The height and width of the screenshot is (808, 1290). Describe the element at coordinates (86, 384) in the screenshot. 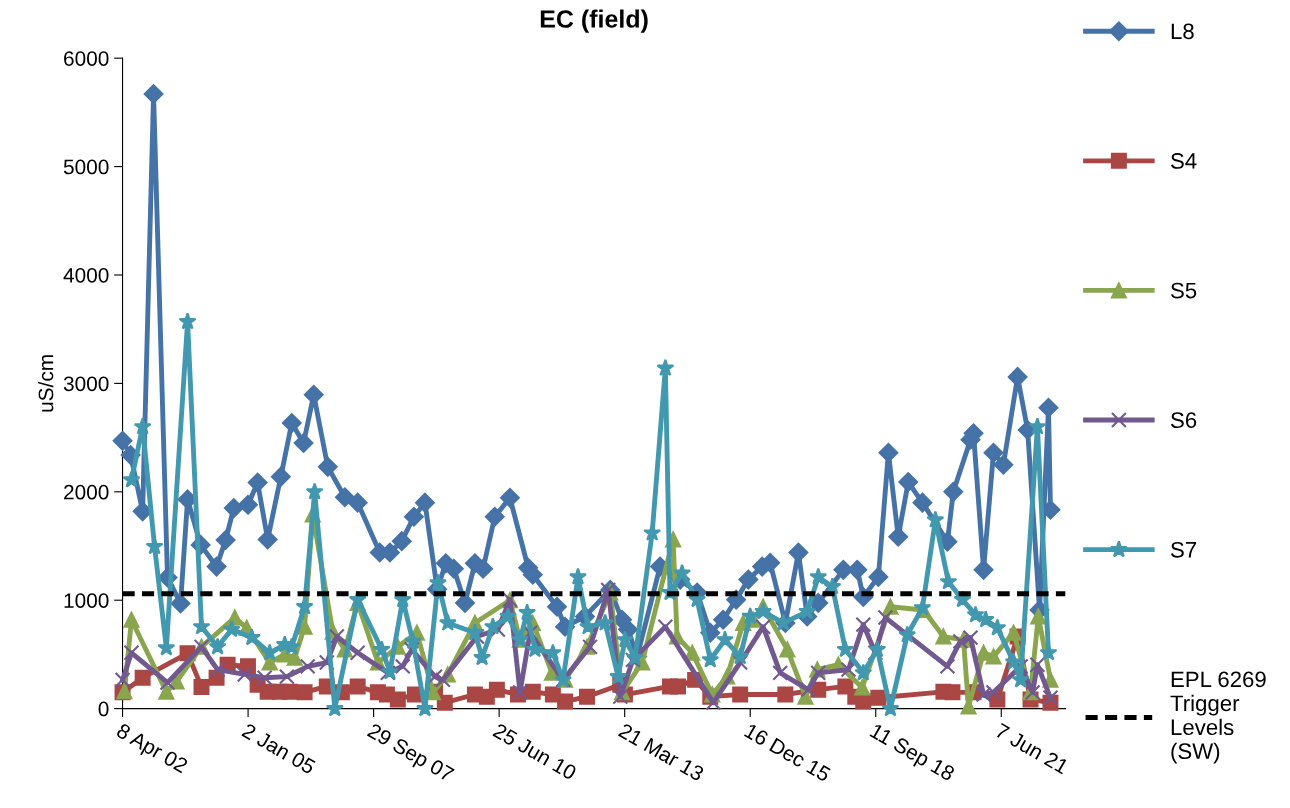

I see `y-tick-label: 3000` at that location.